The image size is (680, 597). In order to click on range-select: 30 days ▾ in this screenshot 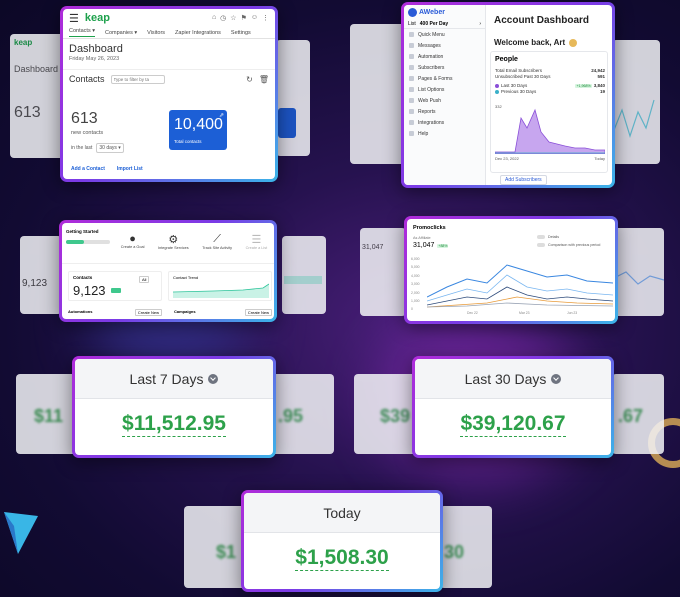, I will do `click(110, 148)`.